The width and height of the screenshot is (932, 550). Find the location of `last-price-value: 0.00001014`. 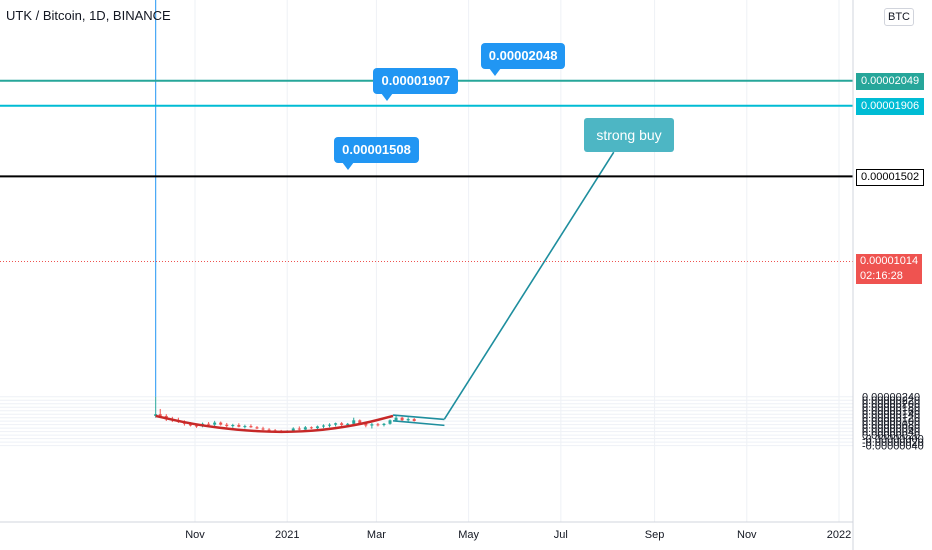

last-price-value: 0.00001014 is located at coordinates (889, 261).